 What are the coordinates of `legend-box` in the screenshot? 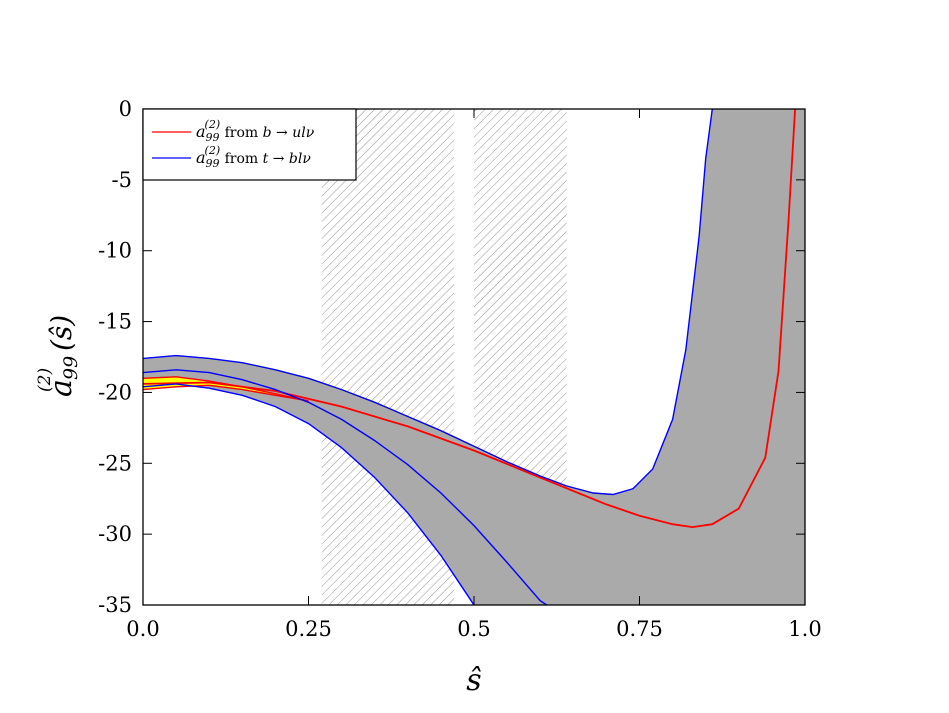 It's located at (249, 144).